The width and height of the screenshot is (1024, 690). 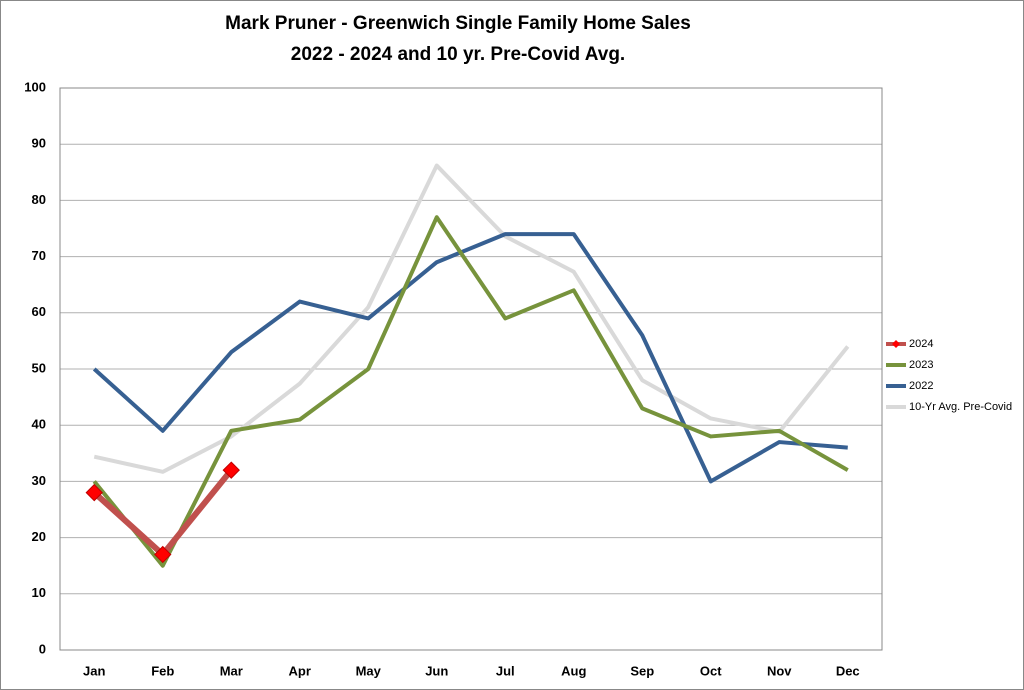 I want to click on x-tick-label: Aug, so click(x=573, y=670).